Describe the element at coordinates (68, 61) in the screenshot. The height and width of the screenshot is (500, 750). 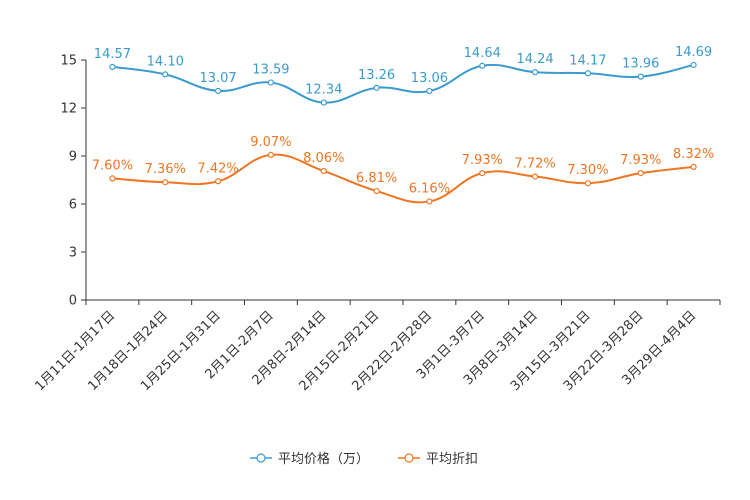
I see `y-tick-label: 15` at that location.